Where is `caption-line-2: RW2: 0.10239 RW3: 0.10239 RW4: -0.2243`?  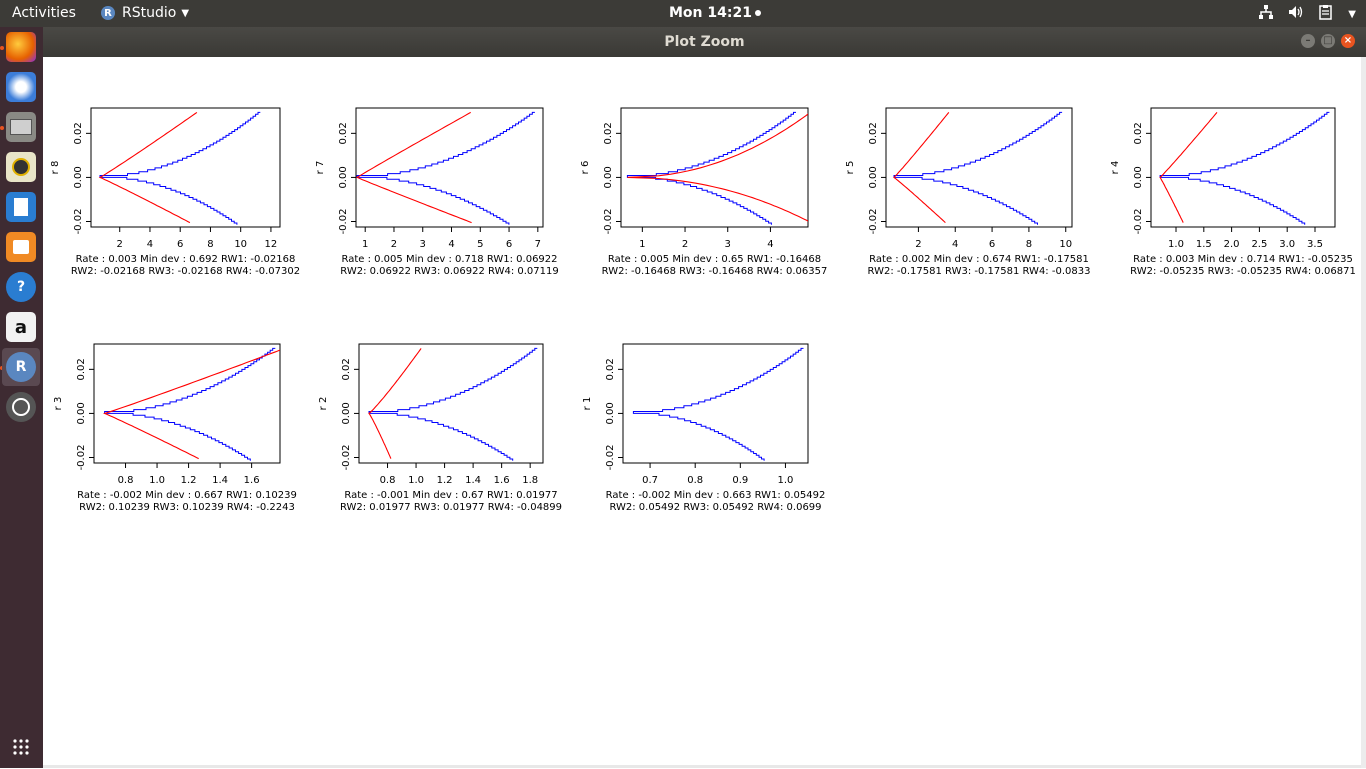 caption-line-2: RW2: 0.10239 RW3: 0.10239 RW4: -0.2243 is located at coordinates (187, 507).